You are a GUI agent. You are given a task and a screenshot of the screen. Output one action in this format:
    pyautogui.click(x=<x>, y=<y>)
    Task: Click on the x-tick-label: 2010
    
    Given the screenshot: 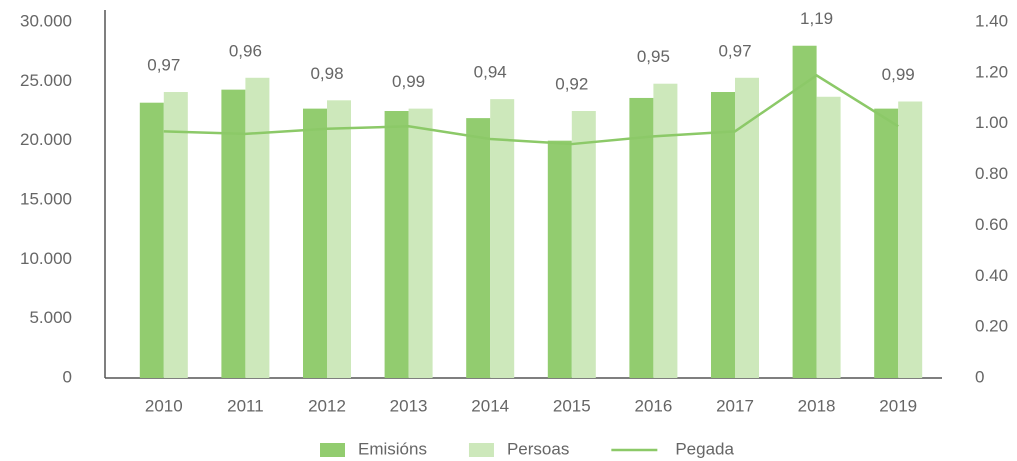 What is the action you would take?
    pyautogui.click(x=164, y=405)
    